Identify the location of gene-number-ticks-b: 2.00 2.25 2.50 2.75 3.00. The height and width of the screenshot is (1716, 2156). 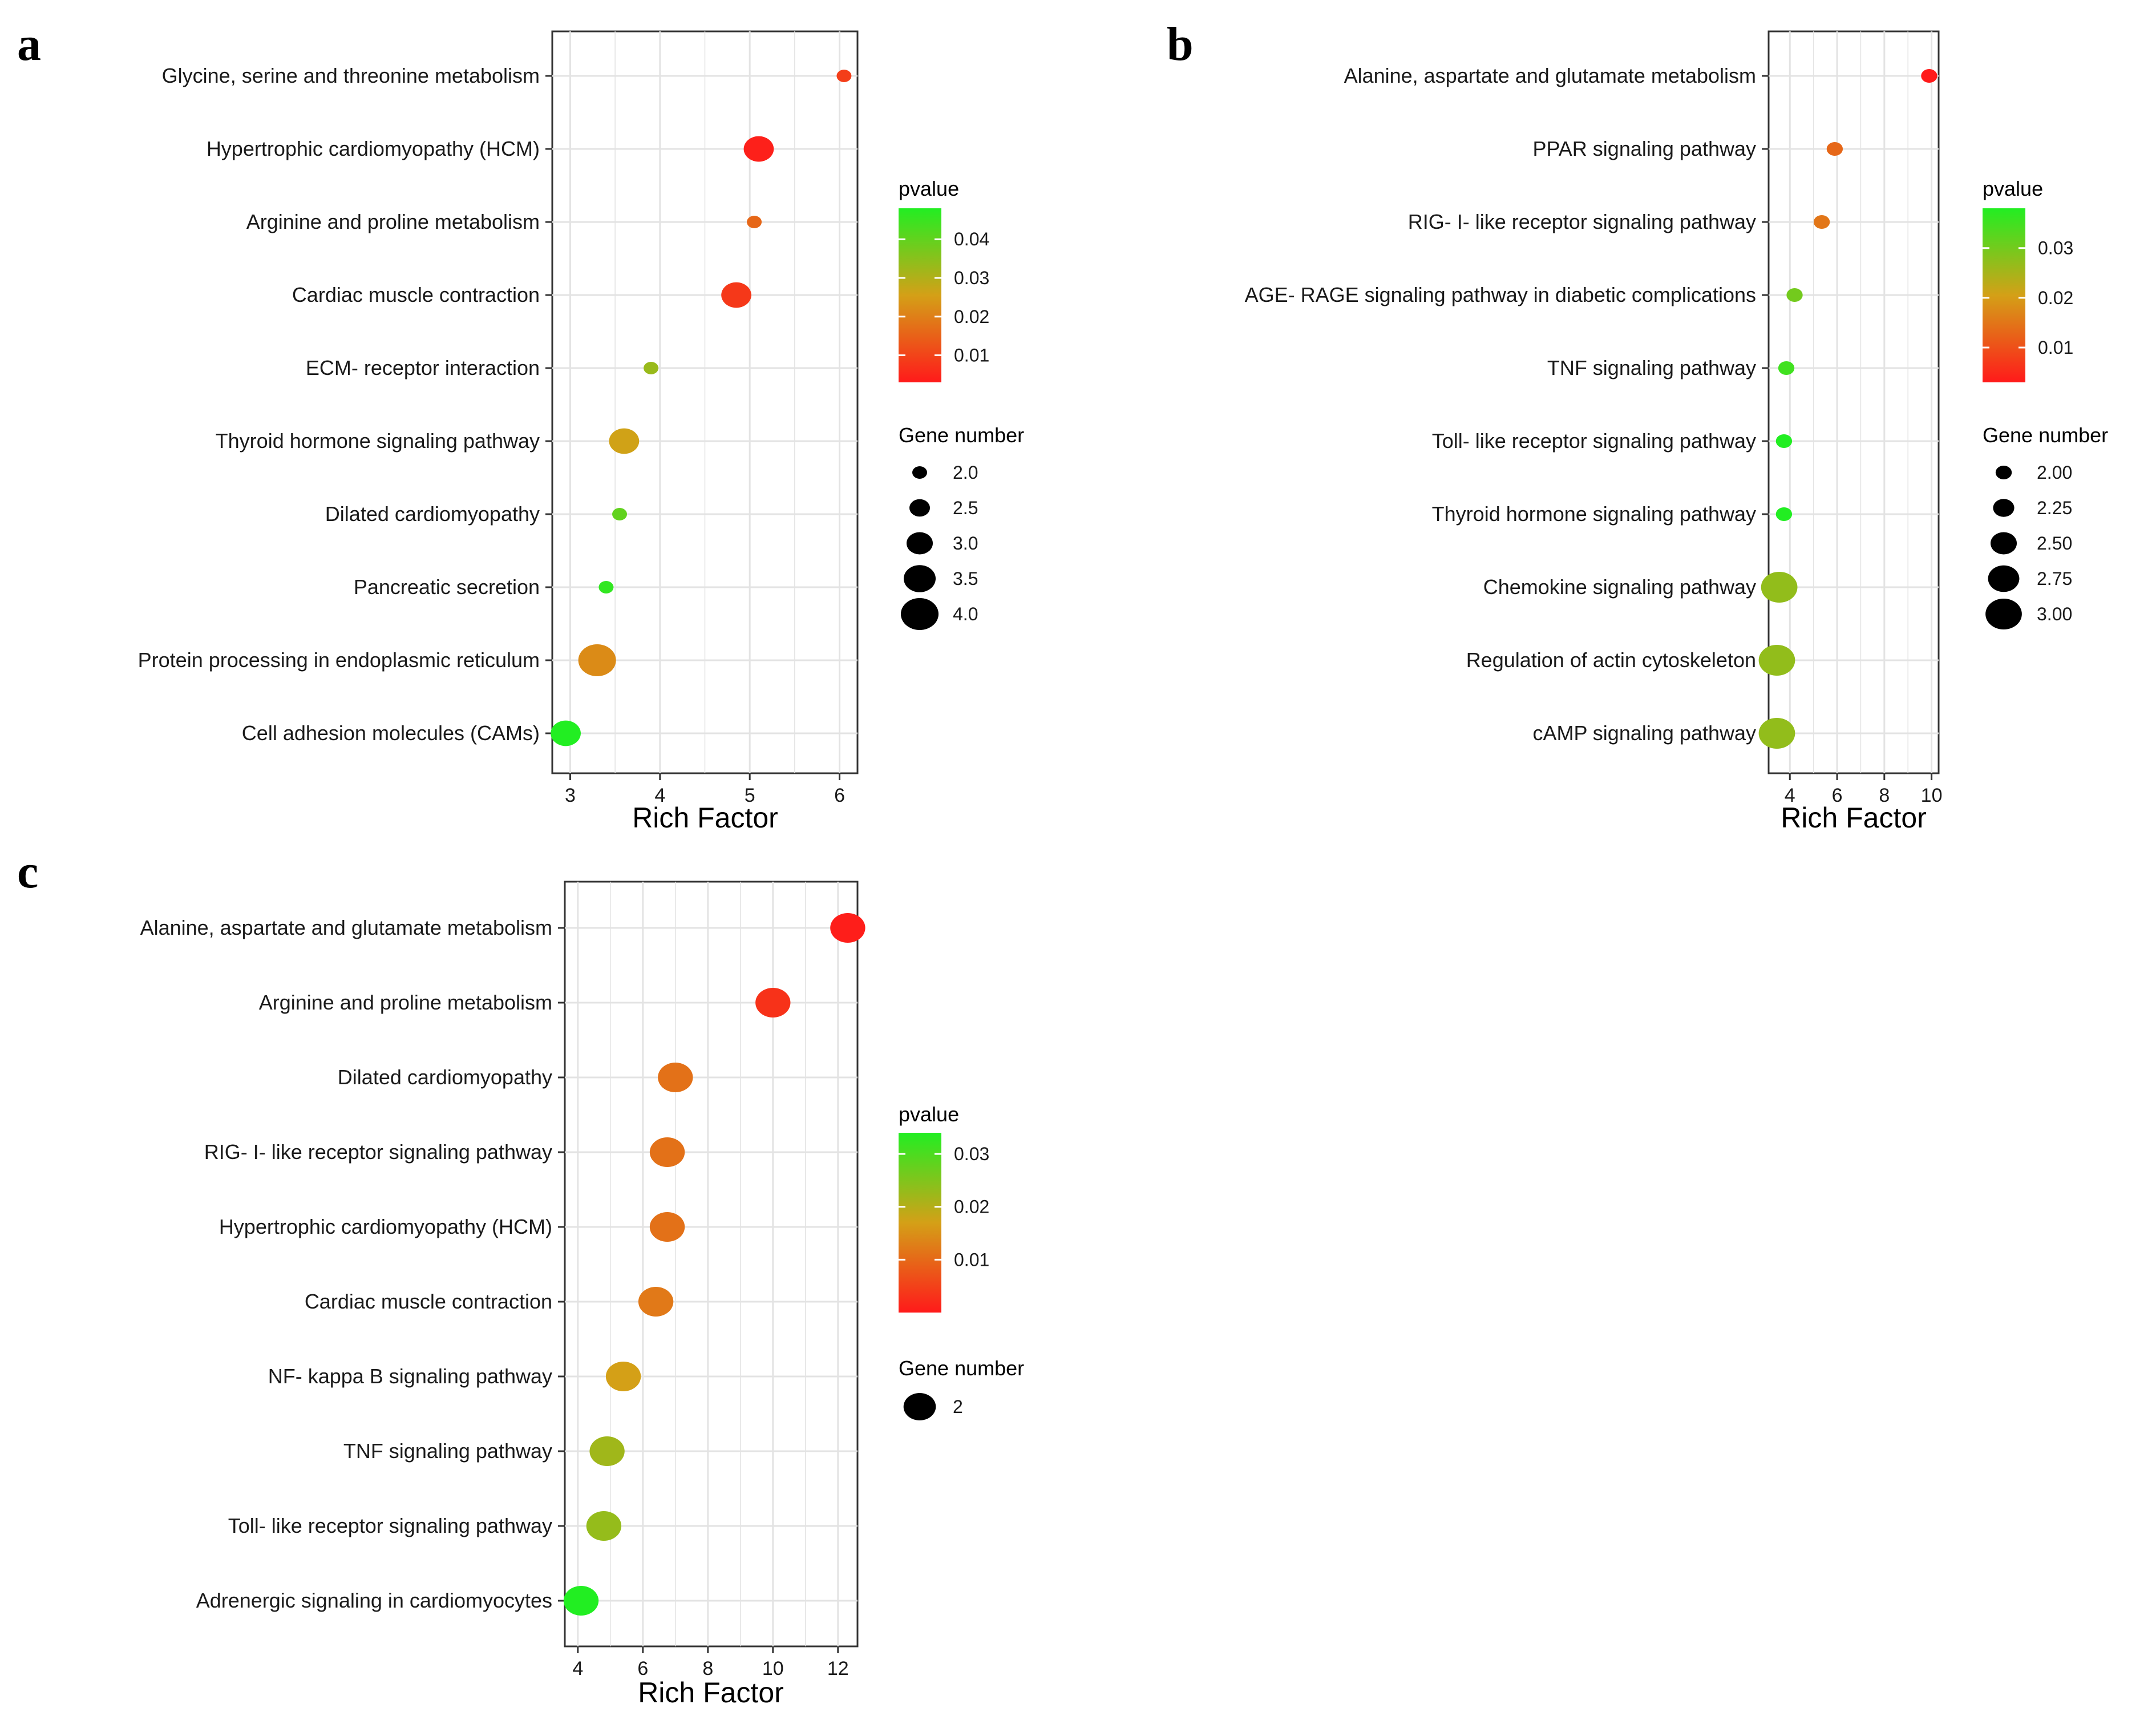
(2029, 545).